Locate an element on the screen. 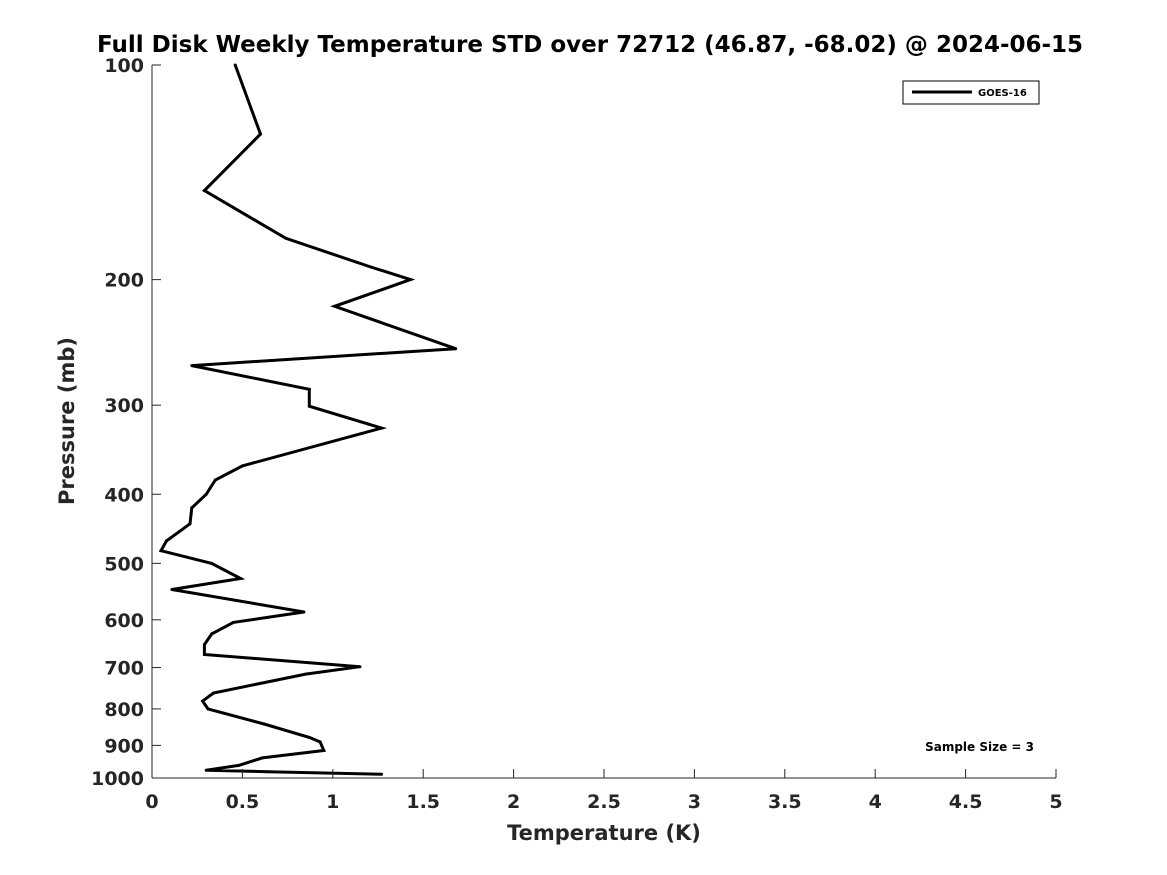 This screenshot has width=1167, height=875. x-tick-label: 1 is located at coordinates (332, 802).